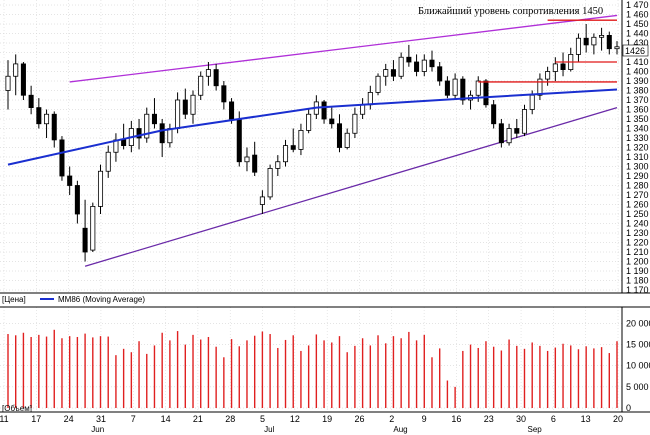 This screenshot has width=650, height=435. I want to click on x-day-label: 9, so click(424, 419).